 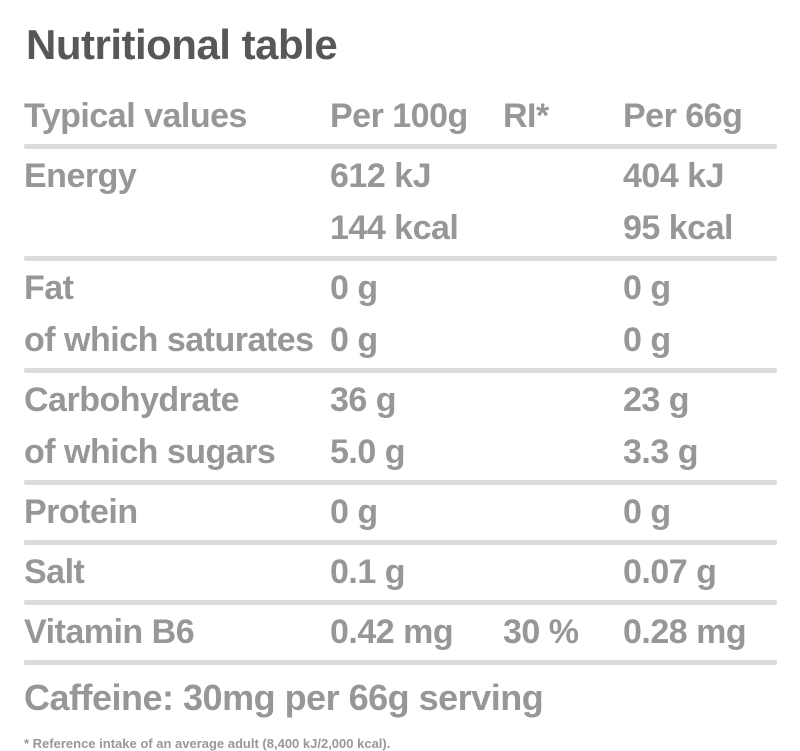 What do you see at coordinates (135, 116) in the screenshot?
I see `column-header-typical-values: Typical values` at bounding box center [135, 116].